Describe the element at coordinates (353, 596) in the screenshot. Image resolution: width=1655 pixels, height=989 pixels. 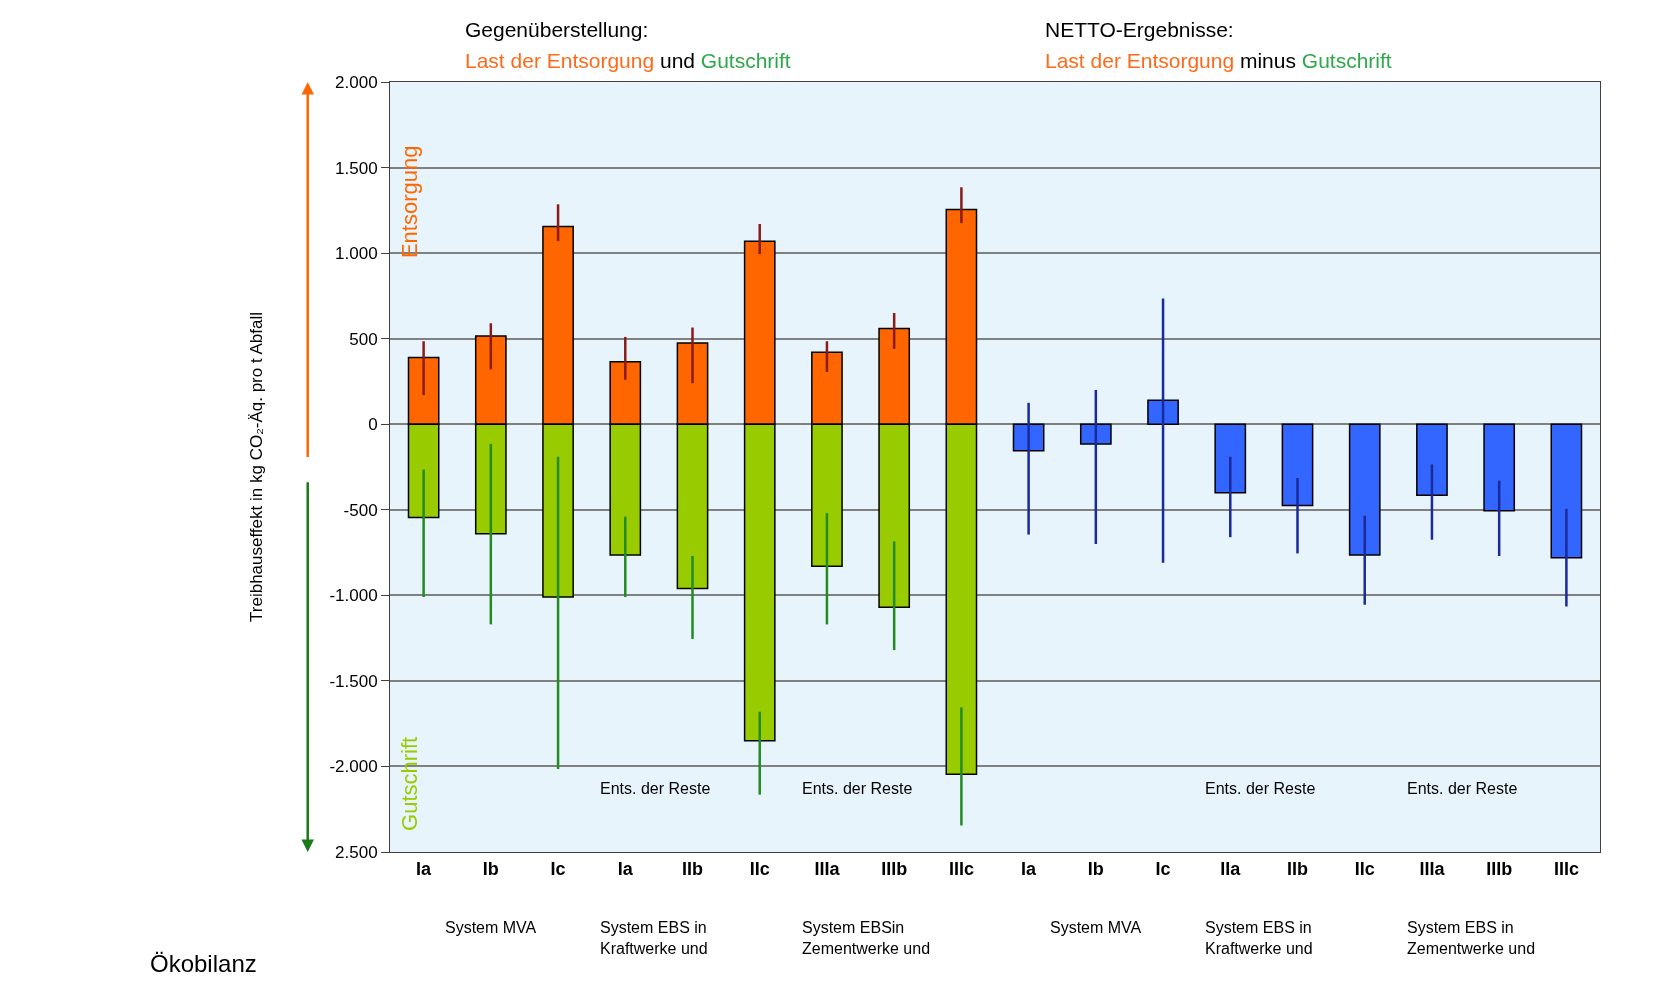
I see `y-tick-label: -1.000` at that location.